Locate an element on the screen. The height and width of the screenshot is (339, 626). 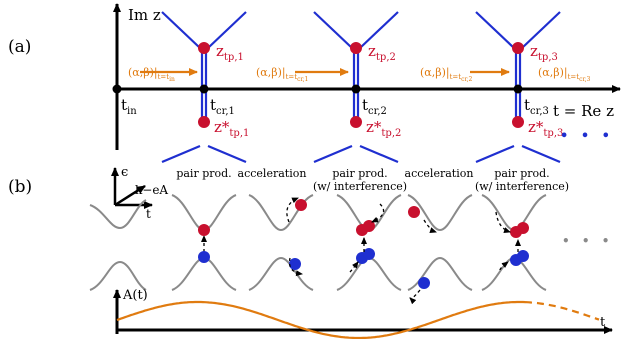
crossing-time-label: tcr,3 is located at coordinates (536, 106).